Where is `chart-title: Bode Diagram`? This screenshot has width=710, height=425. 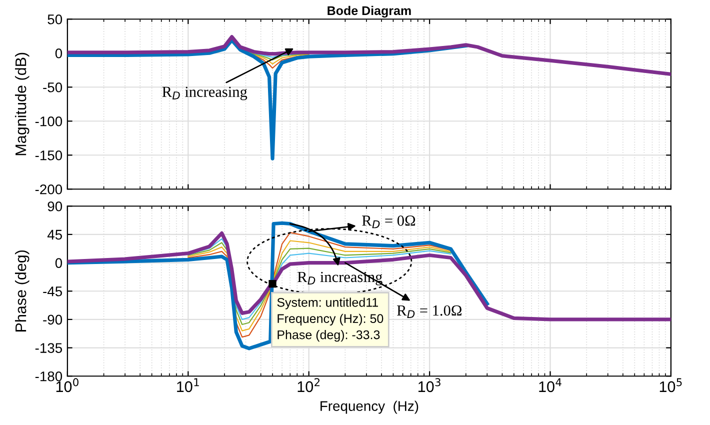
chart-title: Bode Diagram is located at coordinates (369, 12).